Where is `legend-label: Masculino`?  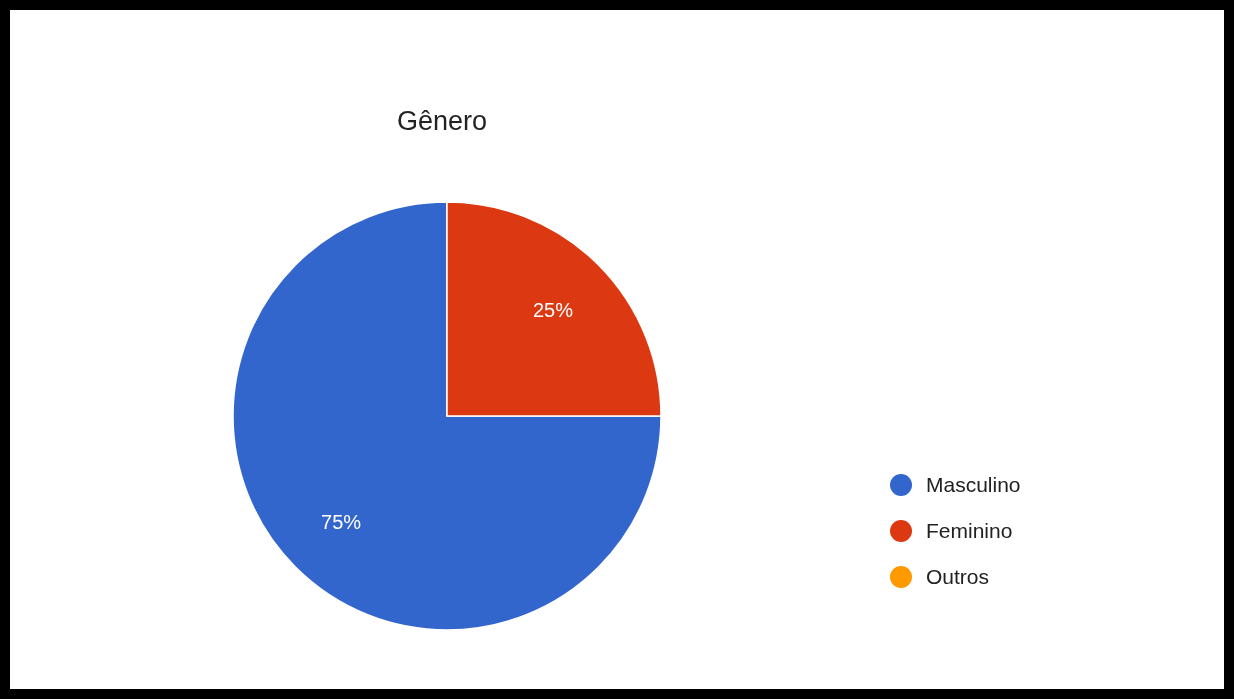 legend-label: Masculino is located at coordinates (973, 485).